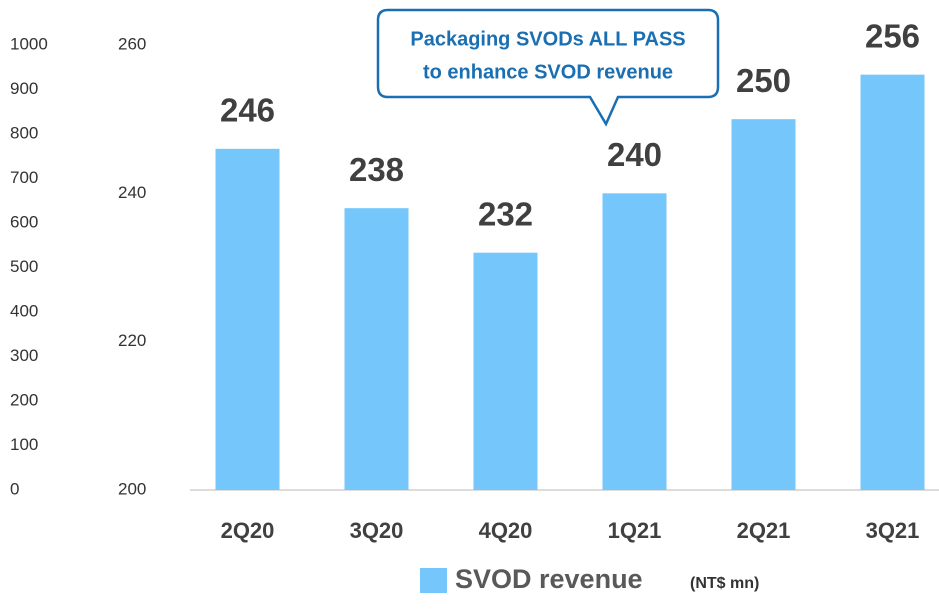 The height and width of the screenshot is (609, 939). I want to click on x-tick-label: 1Q21, so click(635, 530).